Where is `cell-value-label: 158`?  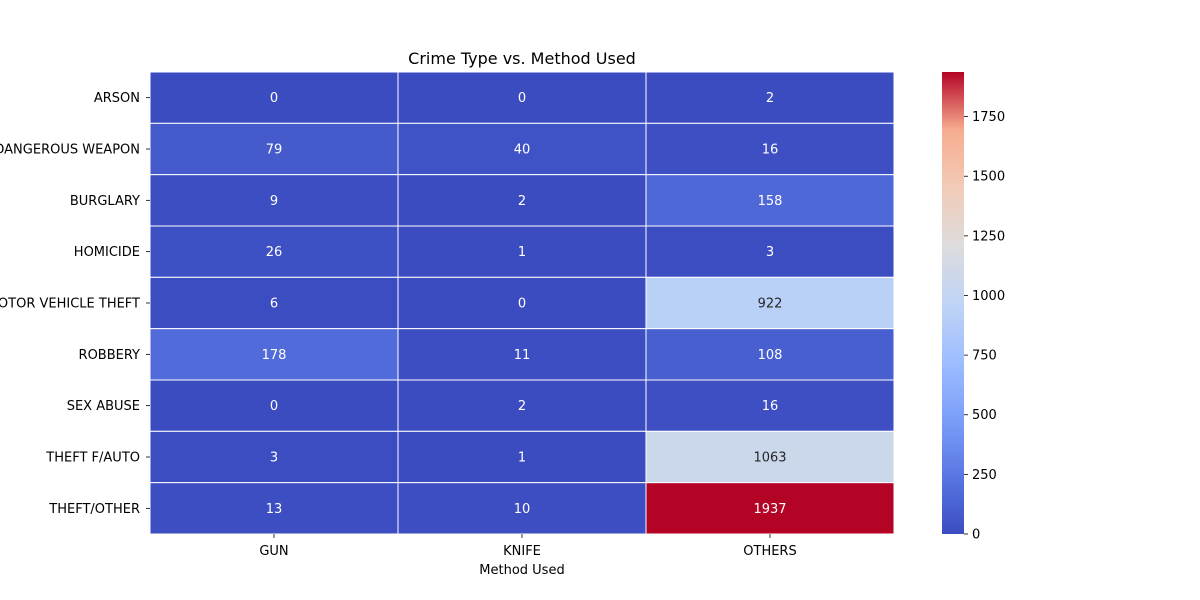 cell-value-label: 158 is located at coordinates (770, 201).